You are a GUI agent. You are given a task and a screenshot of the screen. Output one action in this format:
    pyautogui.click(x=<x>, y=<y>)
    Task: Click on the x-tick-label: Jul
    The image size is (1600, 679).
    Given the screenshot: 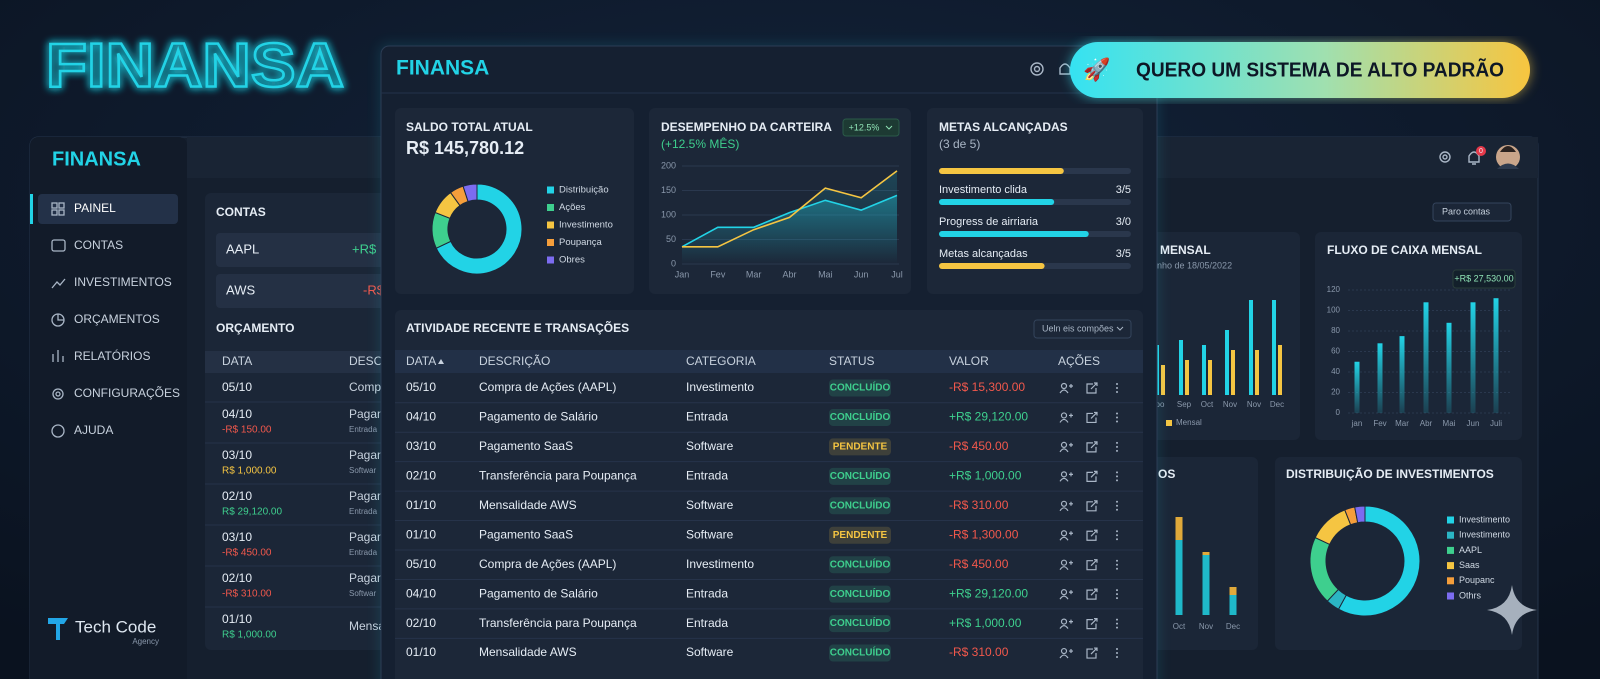 What is the action you would take?
    pyautogui.click(x=897, y=274)
    